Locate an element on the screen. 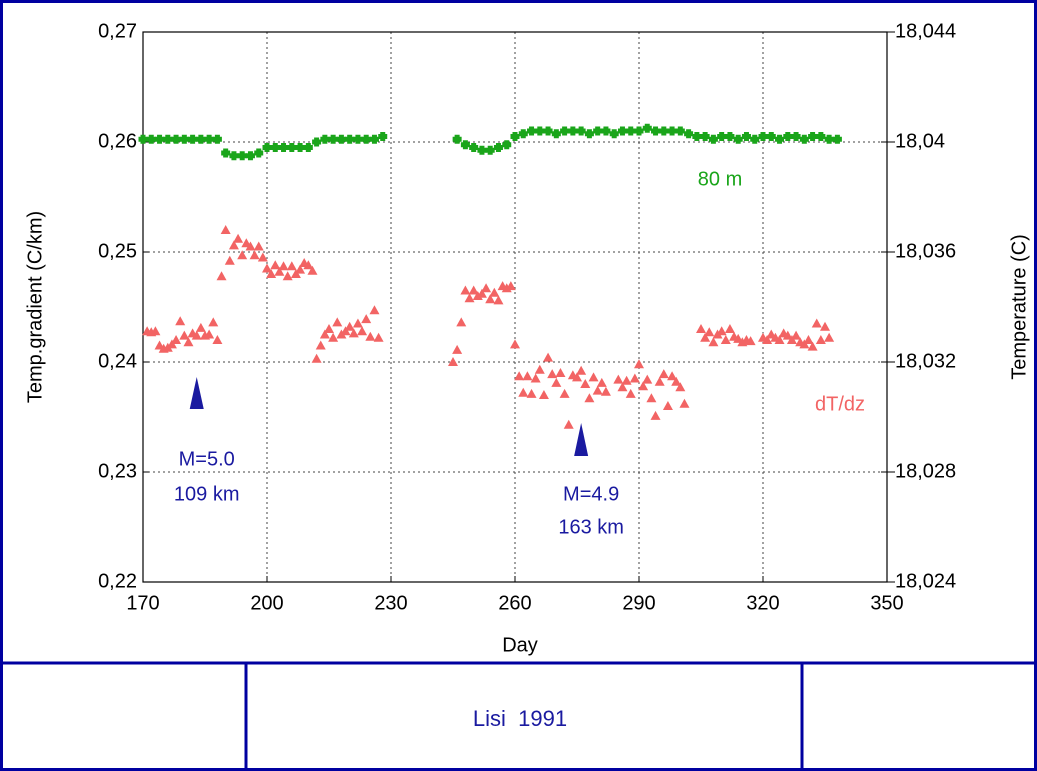 This screenshot has height=771, width=1037. x-tick-label: 350 is located at coordinates (886, 603).